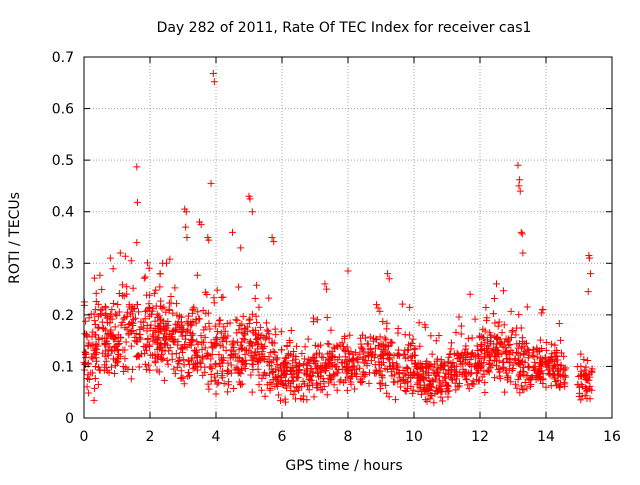 This screenshot has width=640, height=485. I want to click on x-tick-label: 14, so click(546, 437).